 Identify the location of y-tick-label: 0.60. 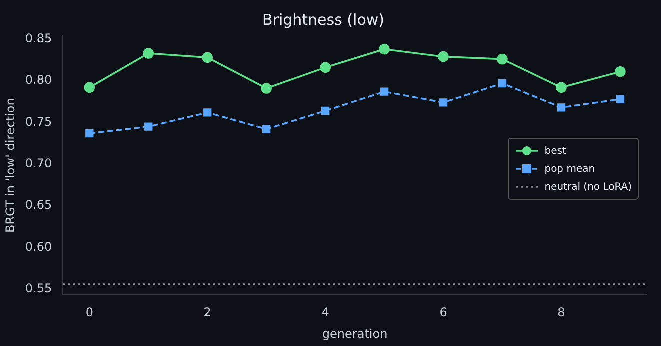
(38, 247).